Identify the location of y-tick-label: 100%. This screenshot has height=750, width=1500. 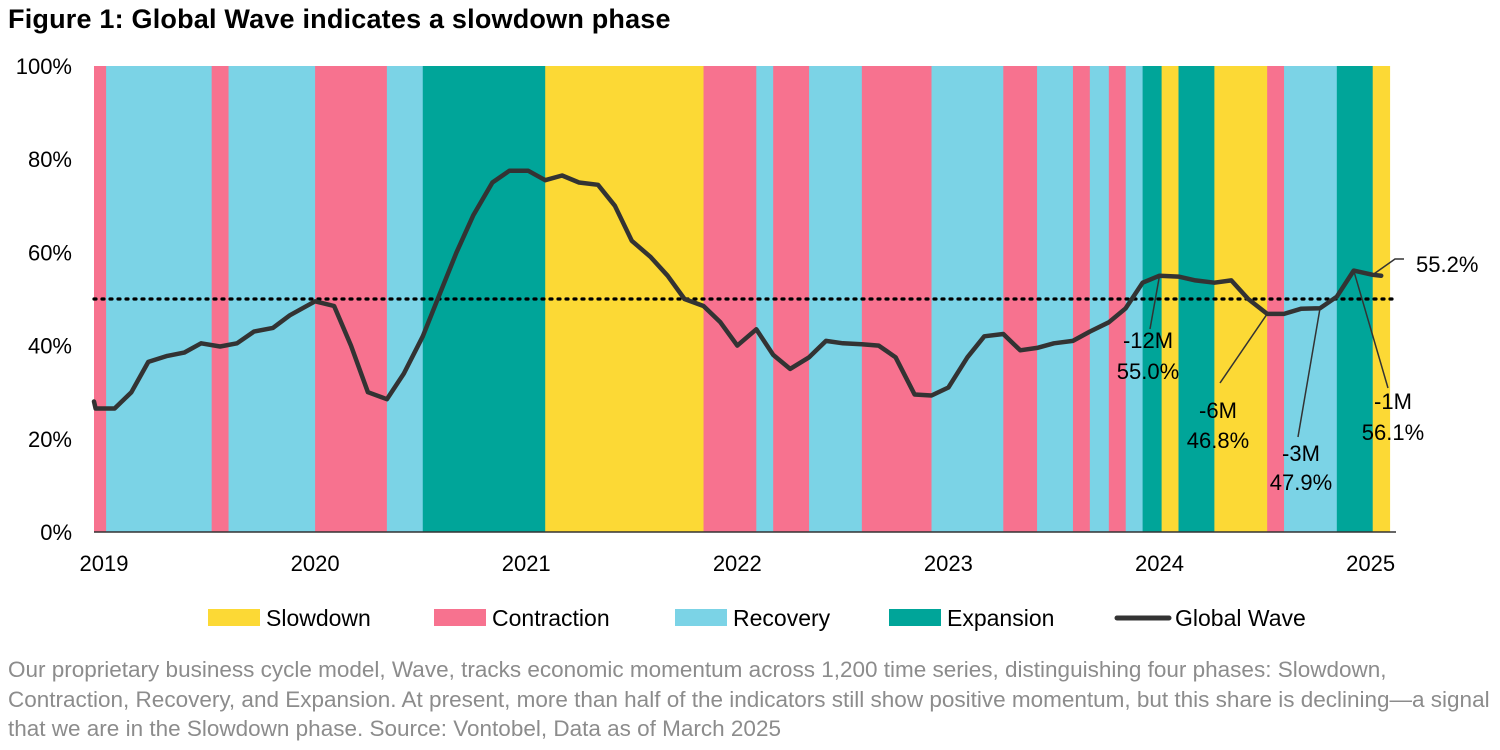
(44, 66).